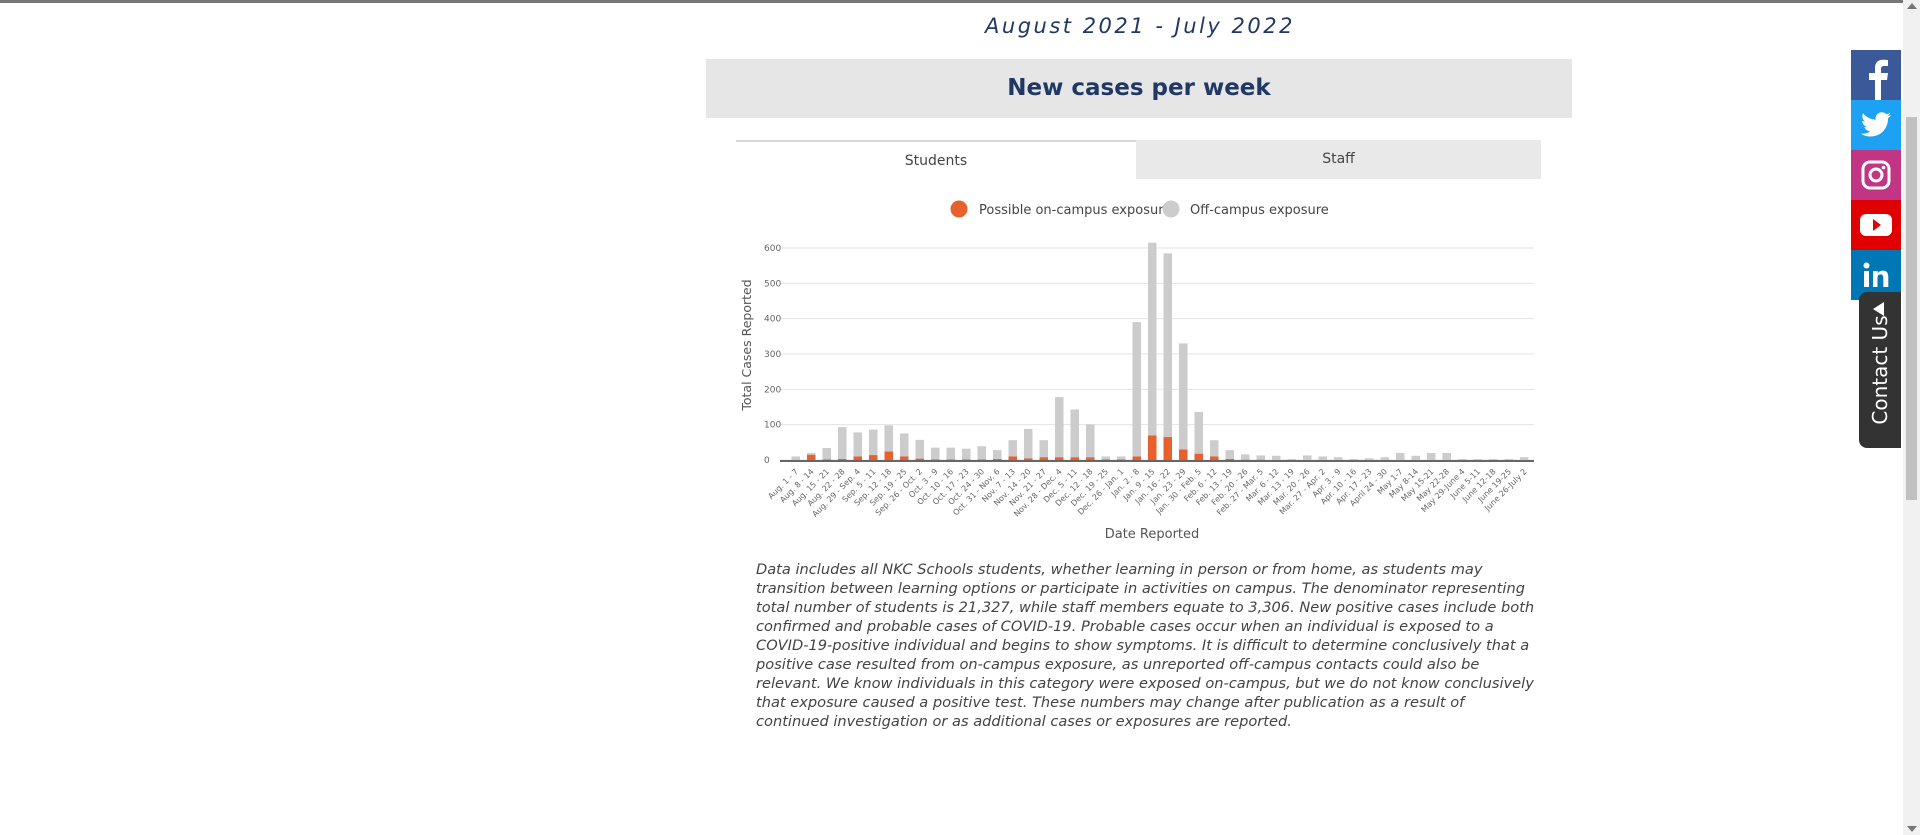 This screenshot has height=835, width=1920. I want to click on instagram-link, so click(1876, 175).